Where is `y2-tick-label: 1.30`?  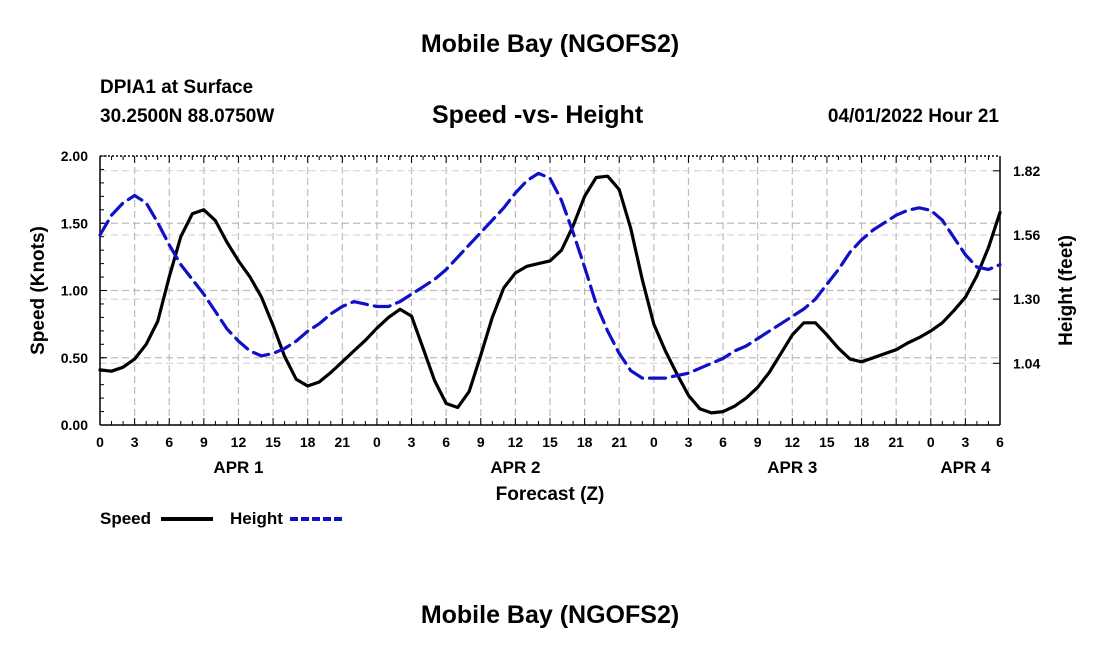
y2-tick-label: 1.30 is located at coordinates (1026, 299).